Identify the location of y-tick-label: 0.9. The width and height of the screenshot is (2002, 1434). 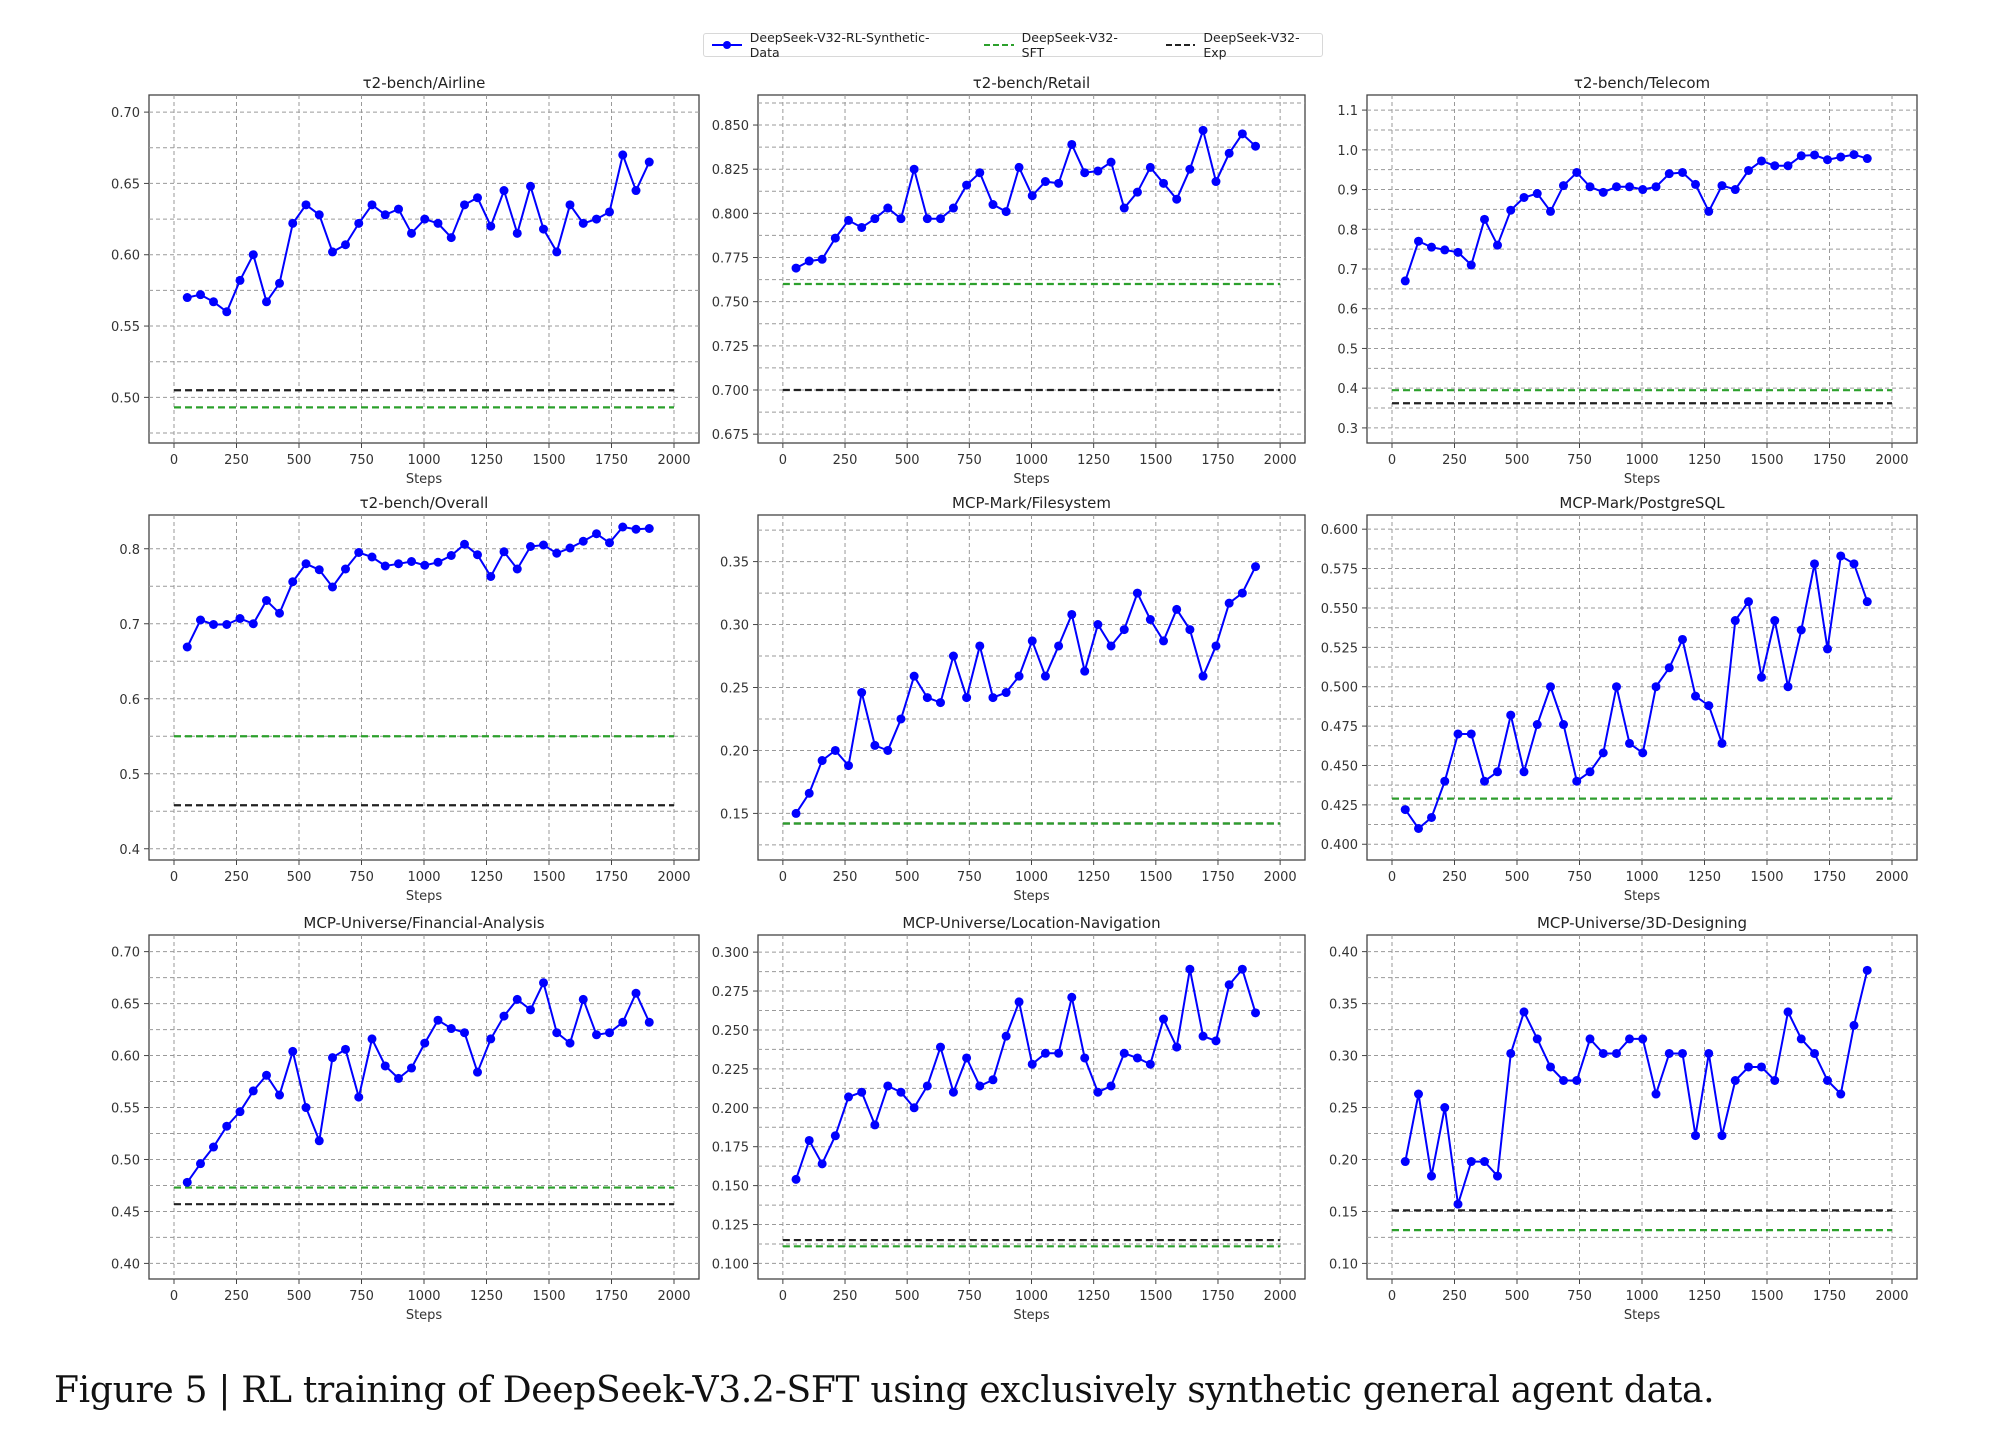
(1347, 191).